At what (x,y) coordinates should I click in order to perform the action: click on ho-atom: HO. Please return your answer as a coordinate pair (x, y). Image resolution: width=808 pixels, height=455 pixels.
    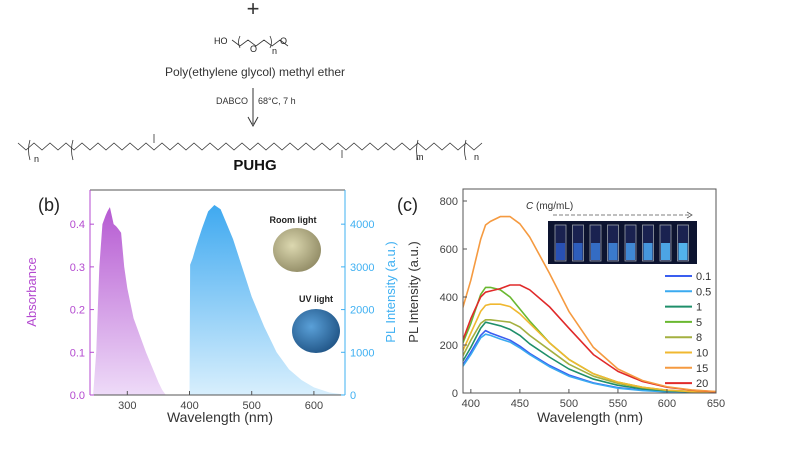
    Looking at the image, I should click on (221, 41).